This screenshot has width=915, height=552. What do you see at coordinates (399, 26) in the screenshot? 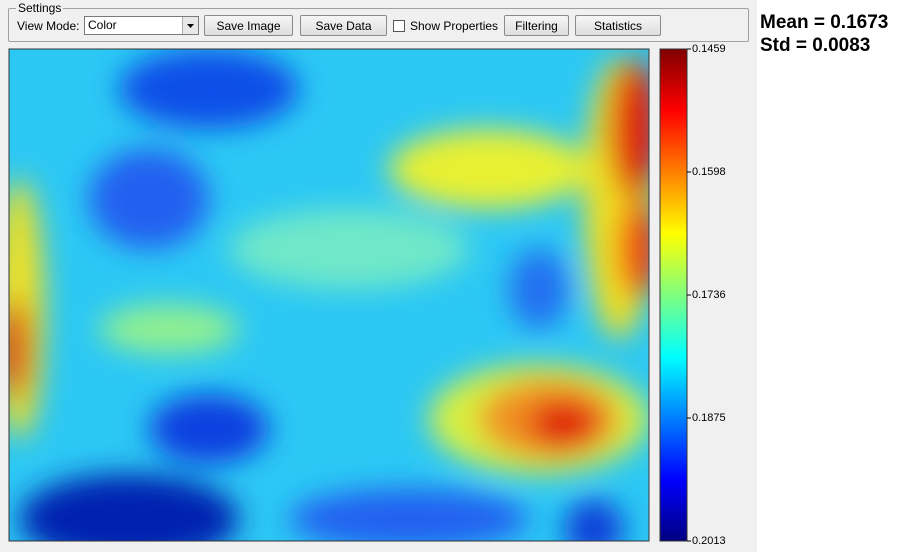
I see `show-properties-checkbox` at bounding box center [399, 26].